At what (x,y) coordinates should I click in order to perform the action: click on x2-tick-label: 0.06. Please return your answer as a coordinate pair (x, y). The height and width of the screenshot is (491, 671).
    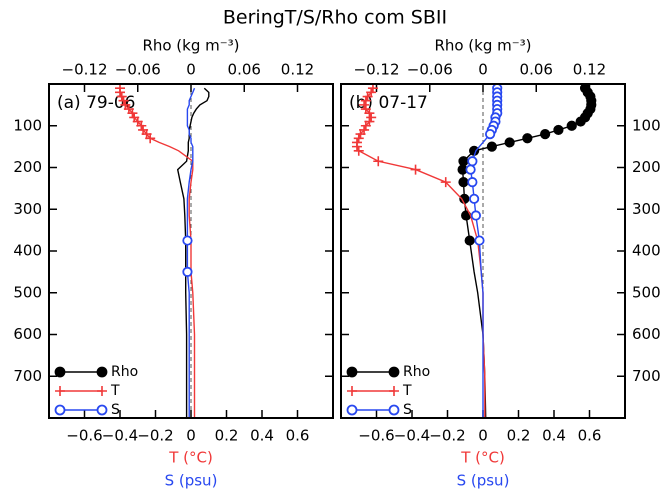
    Looking at the image, I should click on (536, 70).